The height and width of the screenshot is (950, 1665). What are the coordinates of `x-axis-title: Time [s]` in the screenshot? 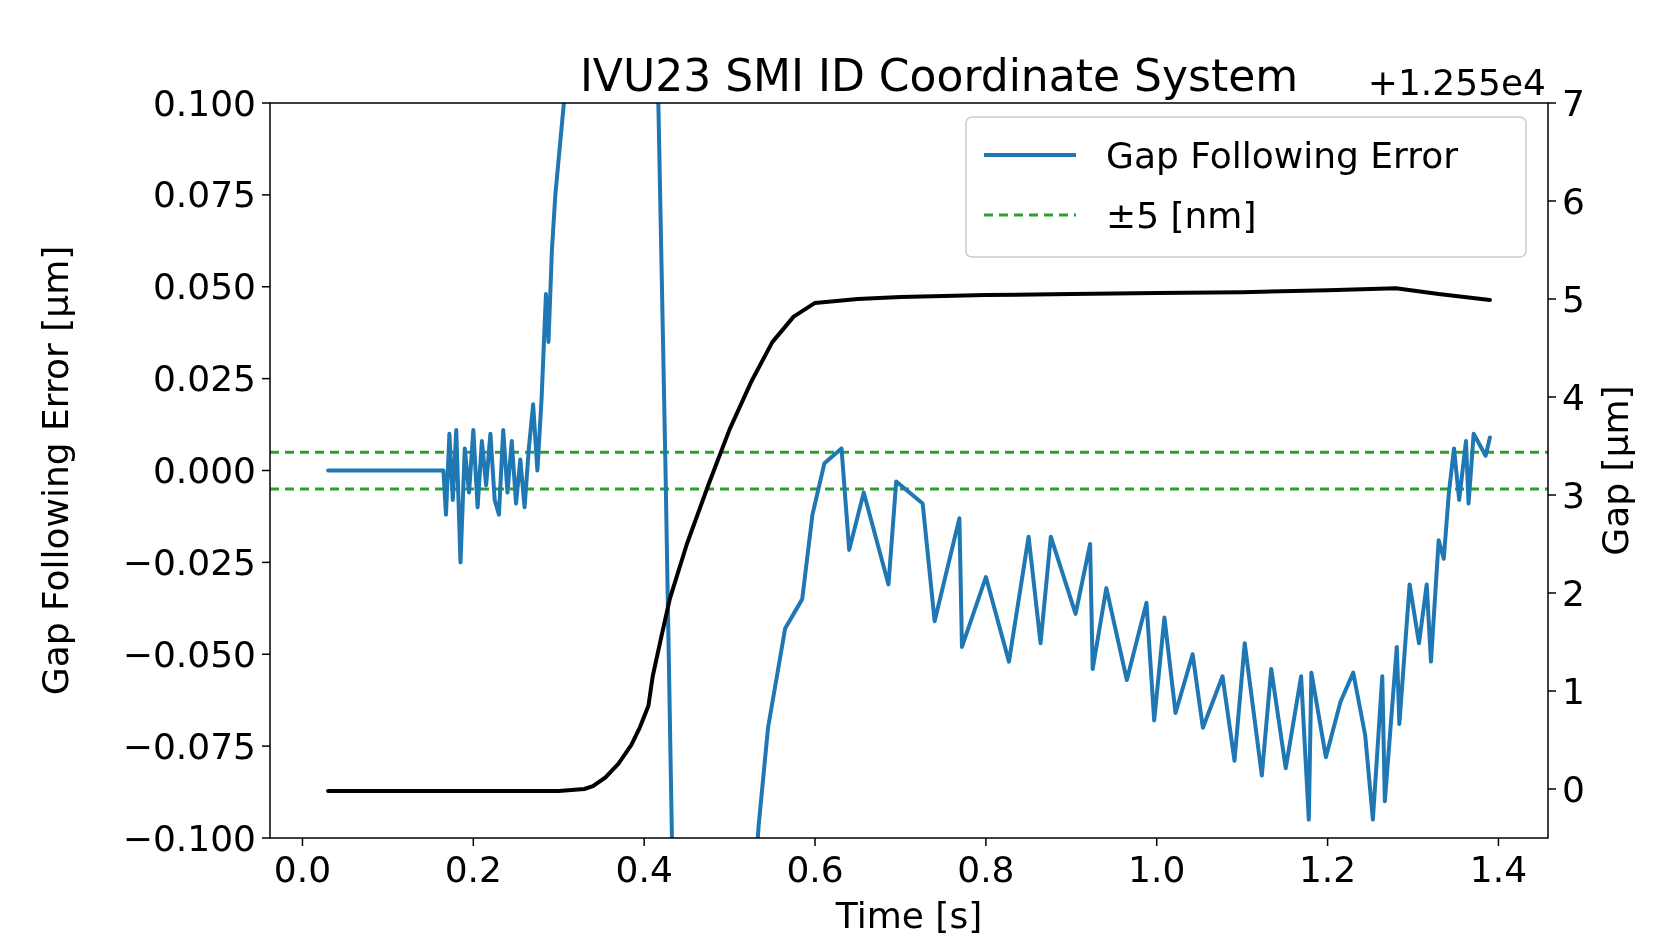 It's located at (908, 915).